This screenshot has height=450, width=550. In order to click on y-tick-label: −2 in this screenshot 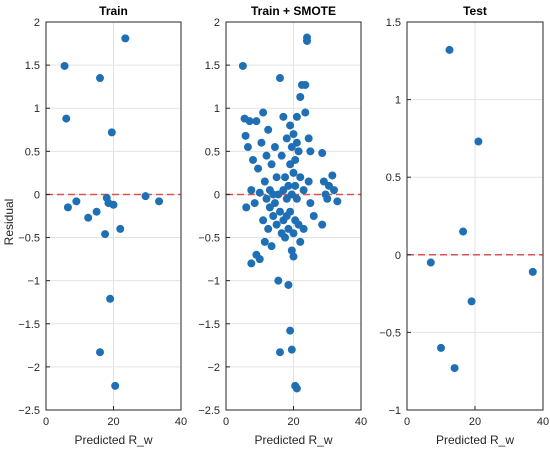, I will do `click(33, 368)`.